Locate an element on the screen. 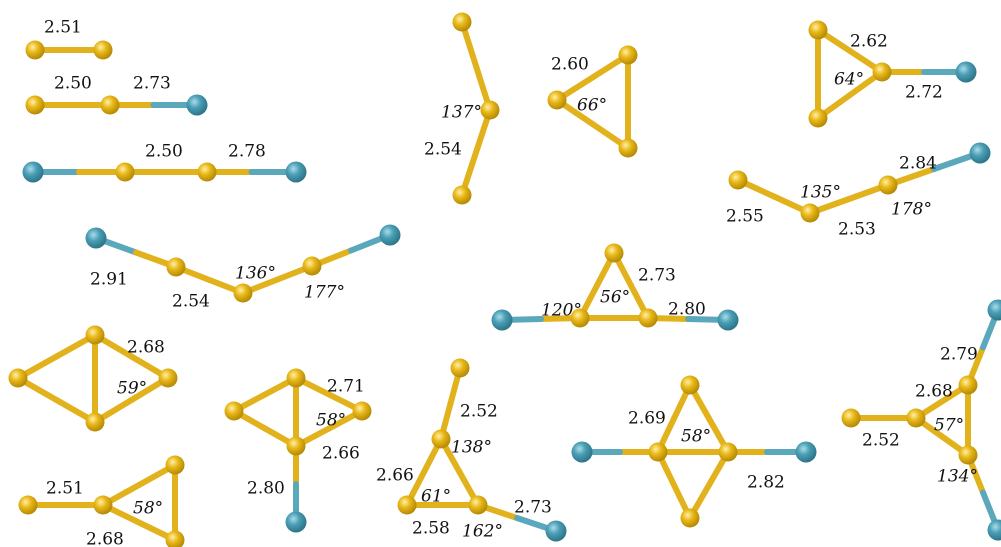 The image size is (1001, 547). distance-label: 2.84 is located at coordinates (918, 164).